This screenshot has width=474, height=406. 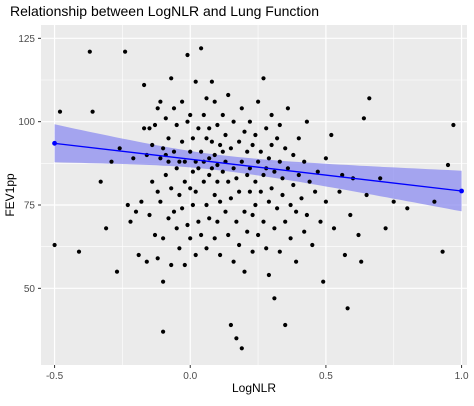 What do you see at coordinates (257, 373) in the screenshot?
I see `x-axis: -0.5 0.0 0.5 1.0` at bounding box center [257, 373].